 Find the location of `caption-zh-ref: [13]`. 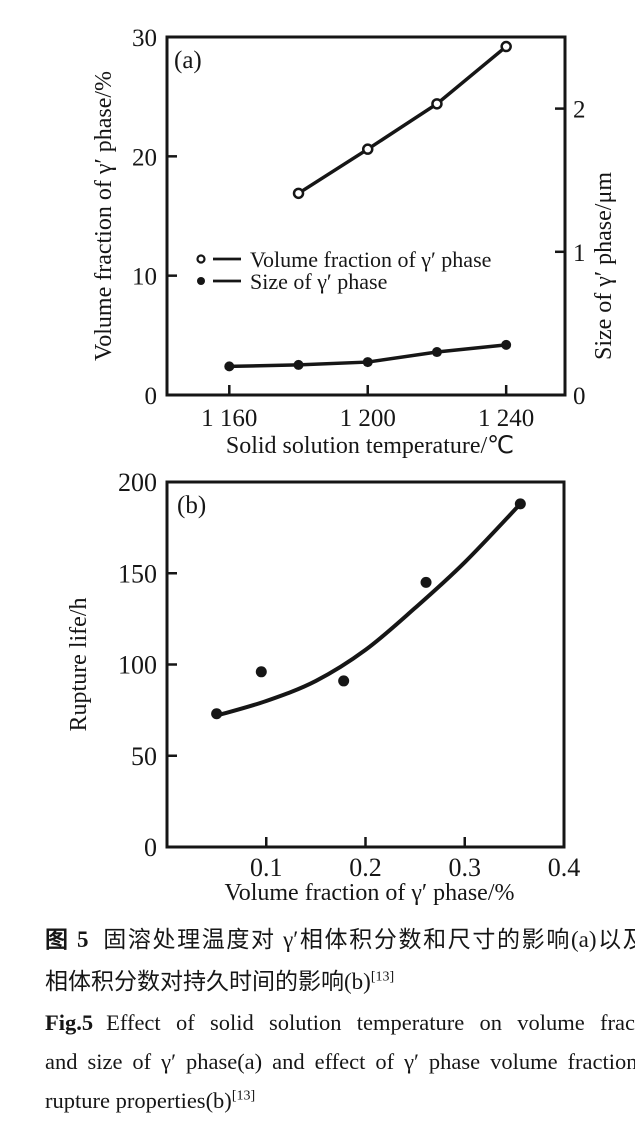

caption-zh-ref: [13] is located at coordinates (382, 977).